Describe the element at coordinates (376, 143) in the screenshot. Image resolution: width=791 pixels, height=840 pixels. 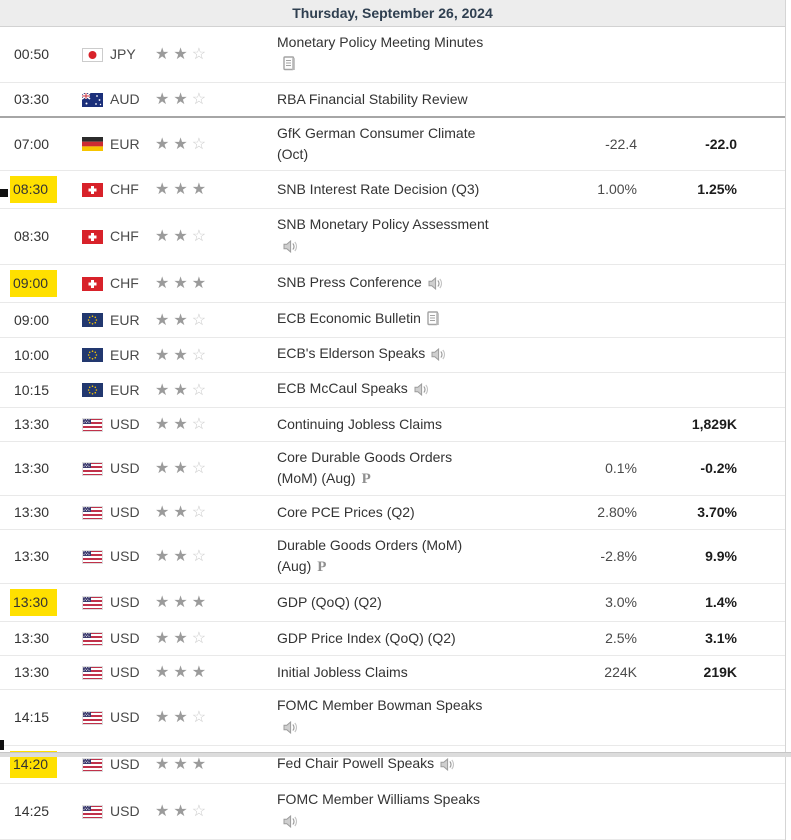
I see `event-name: GfK German Consumer Climate (Oct)` at that location.